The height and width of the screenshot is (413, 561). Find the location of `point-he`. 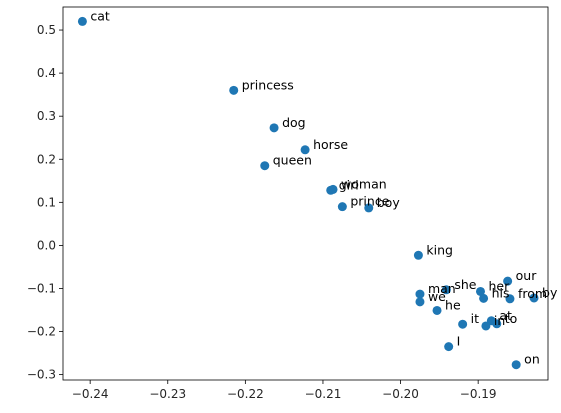

point-he is located at coordinates (437, 310).